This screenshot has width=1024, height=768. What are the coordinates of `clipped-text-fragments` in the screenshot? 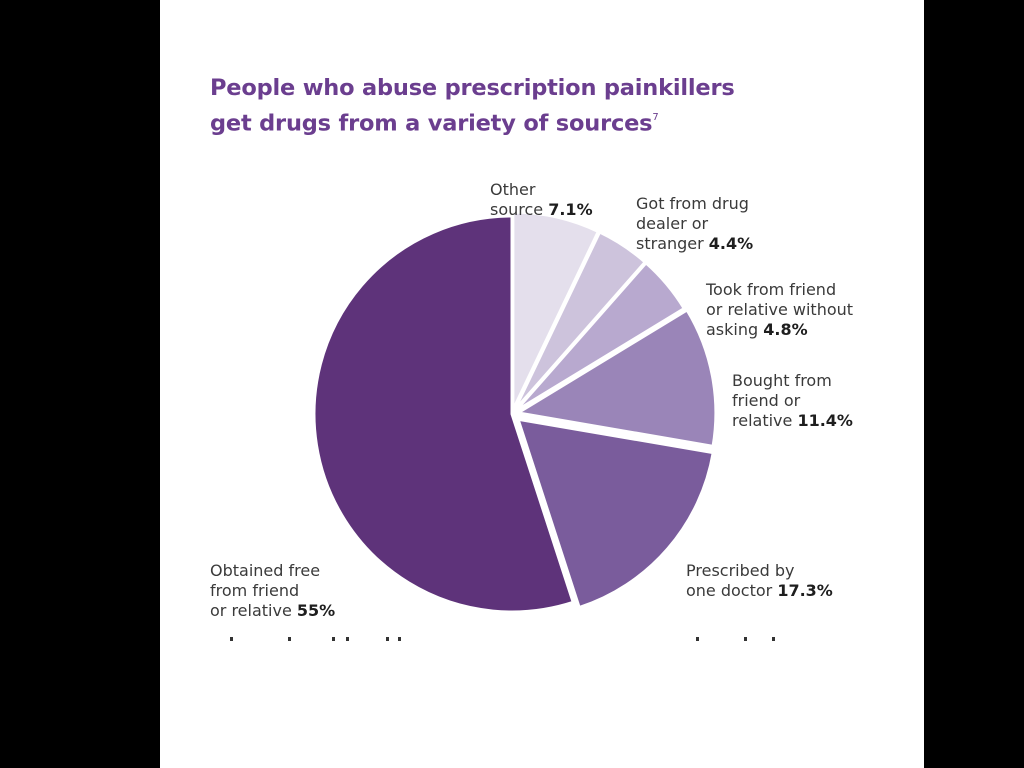 It's located at (540, 642).